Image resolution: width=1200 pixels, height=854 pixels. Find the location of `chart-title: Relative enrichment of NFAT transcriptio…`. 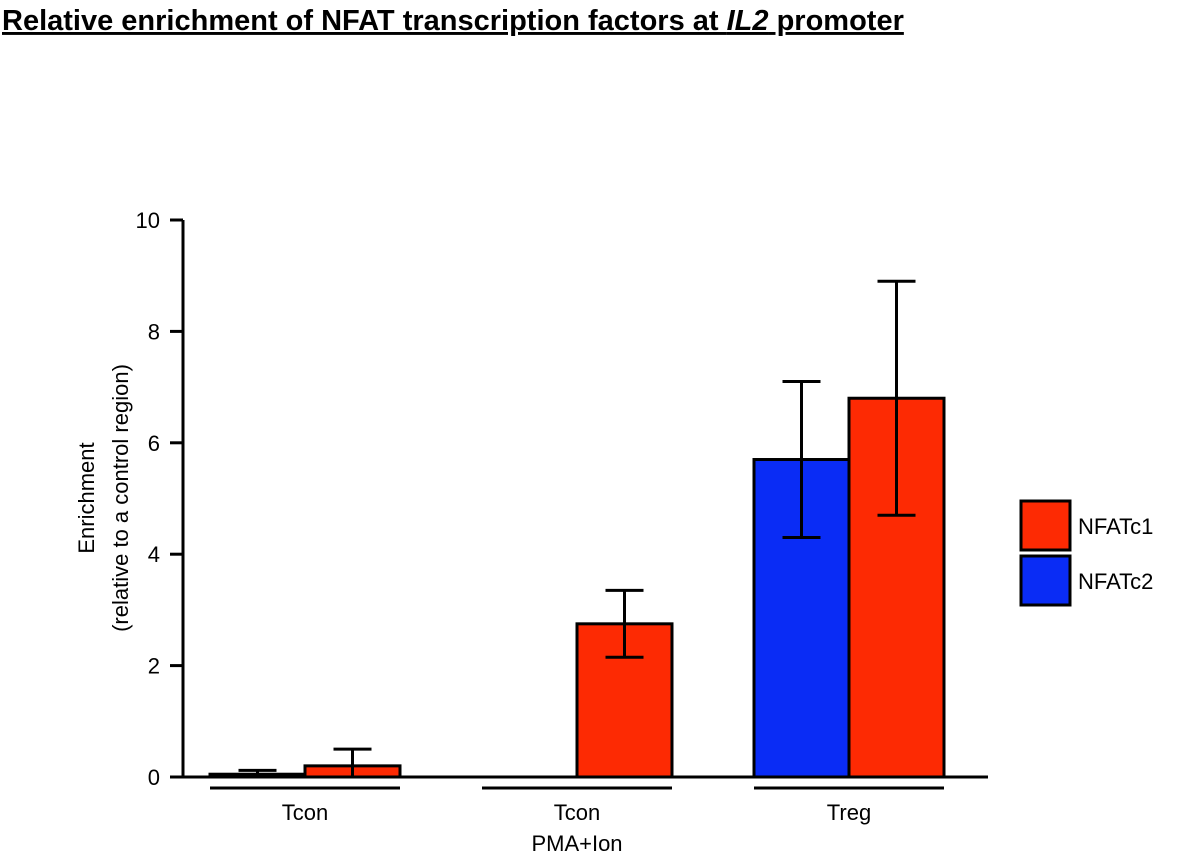

chart-title: Relative enrichment of NFAT transcriptio… is located at coordinates (453, 21).